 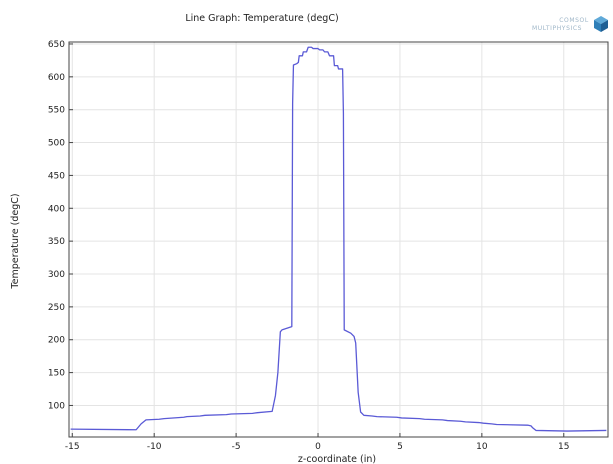 I want to click on x-tick-label: 0, so click(x=318, y=447).